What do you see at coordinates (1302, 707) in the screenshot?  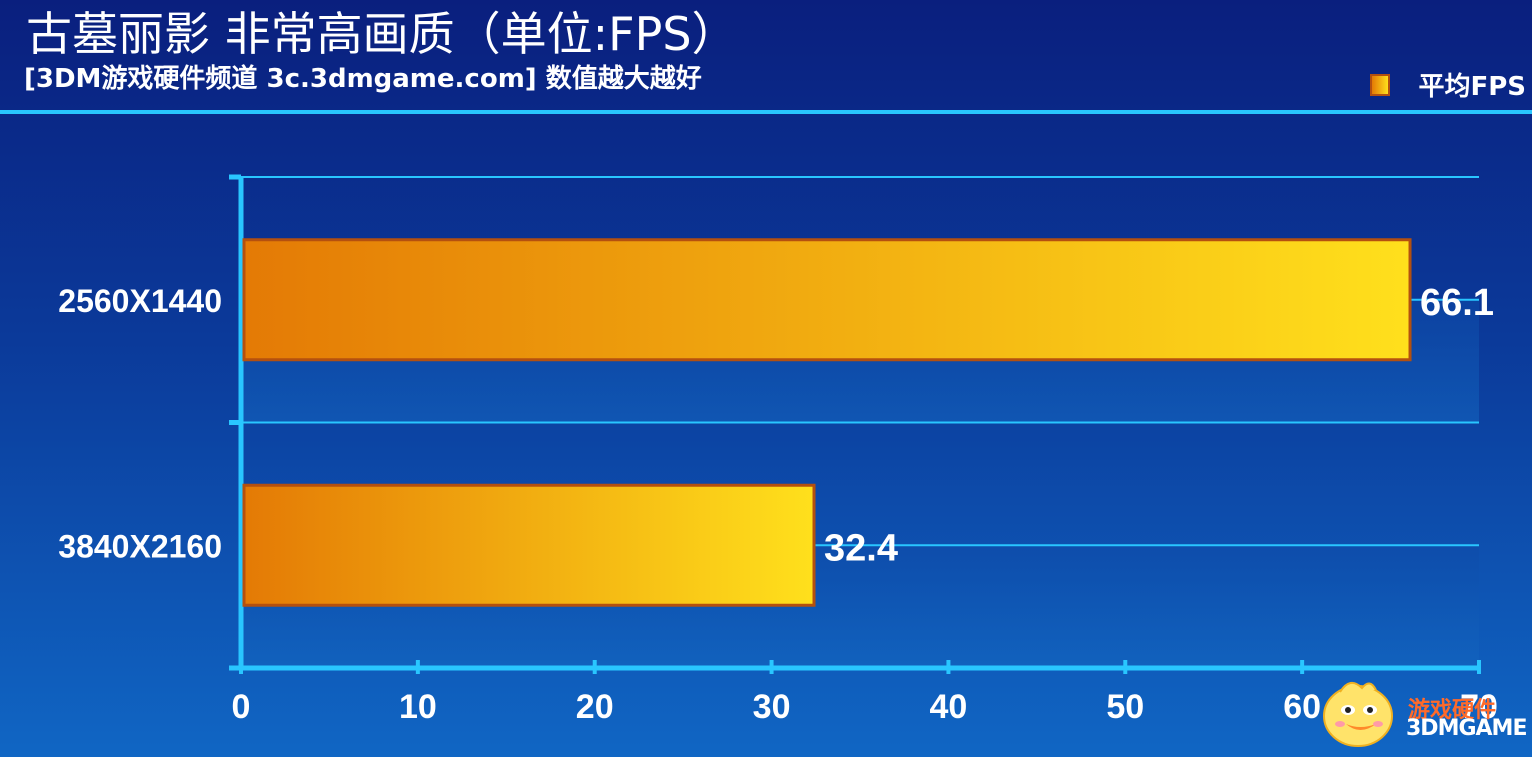 I see `x-tick-label-6: 60` at bounding box center [1302, 707].